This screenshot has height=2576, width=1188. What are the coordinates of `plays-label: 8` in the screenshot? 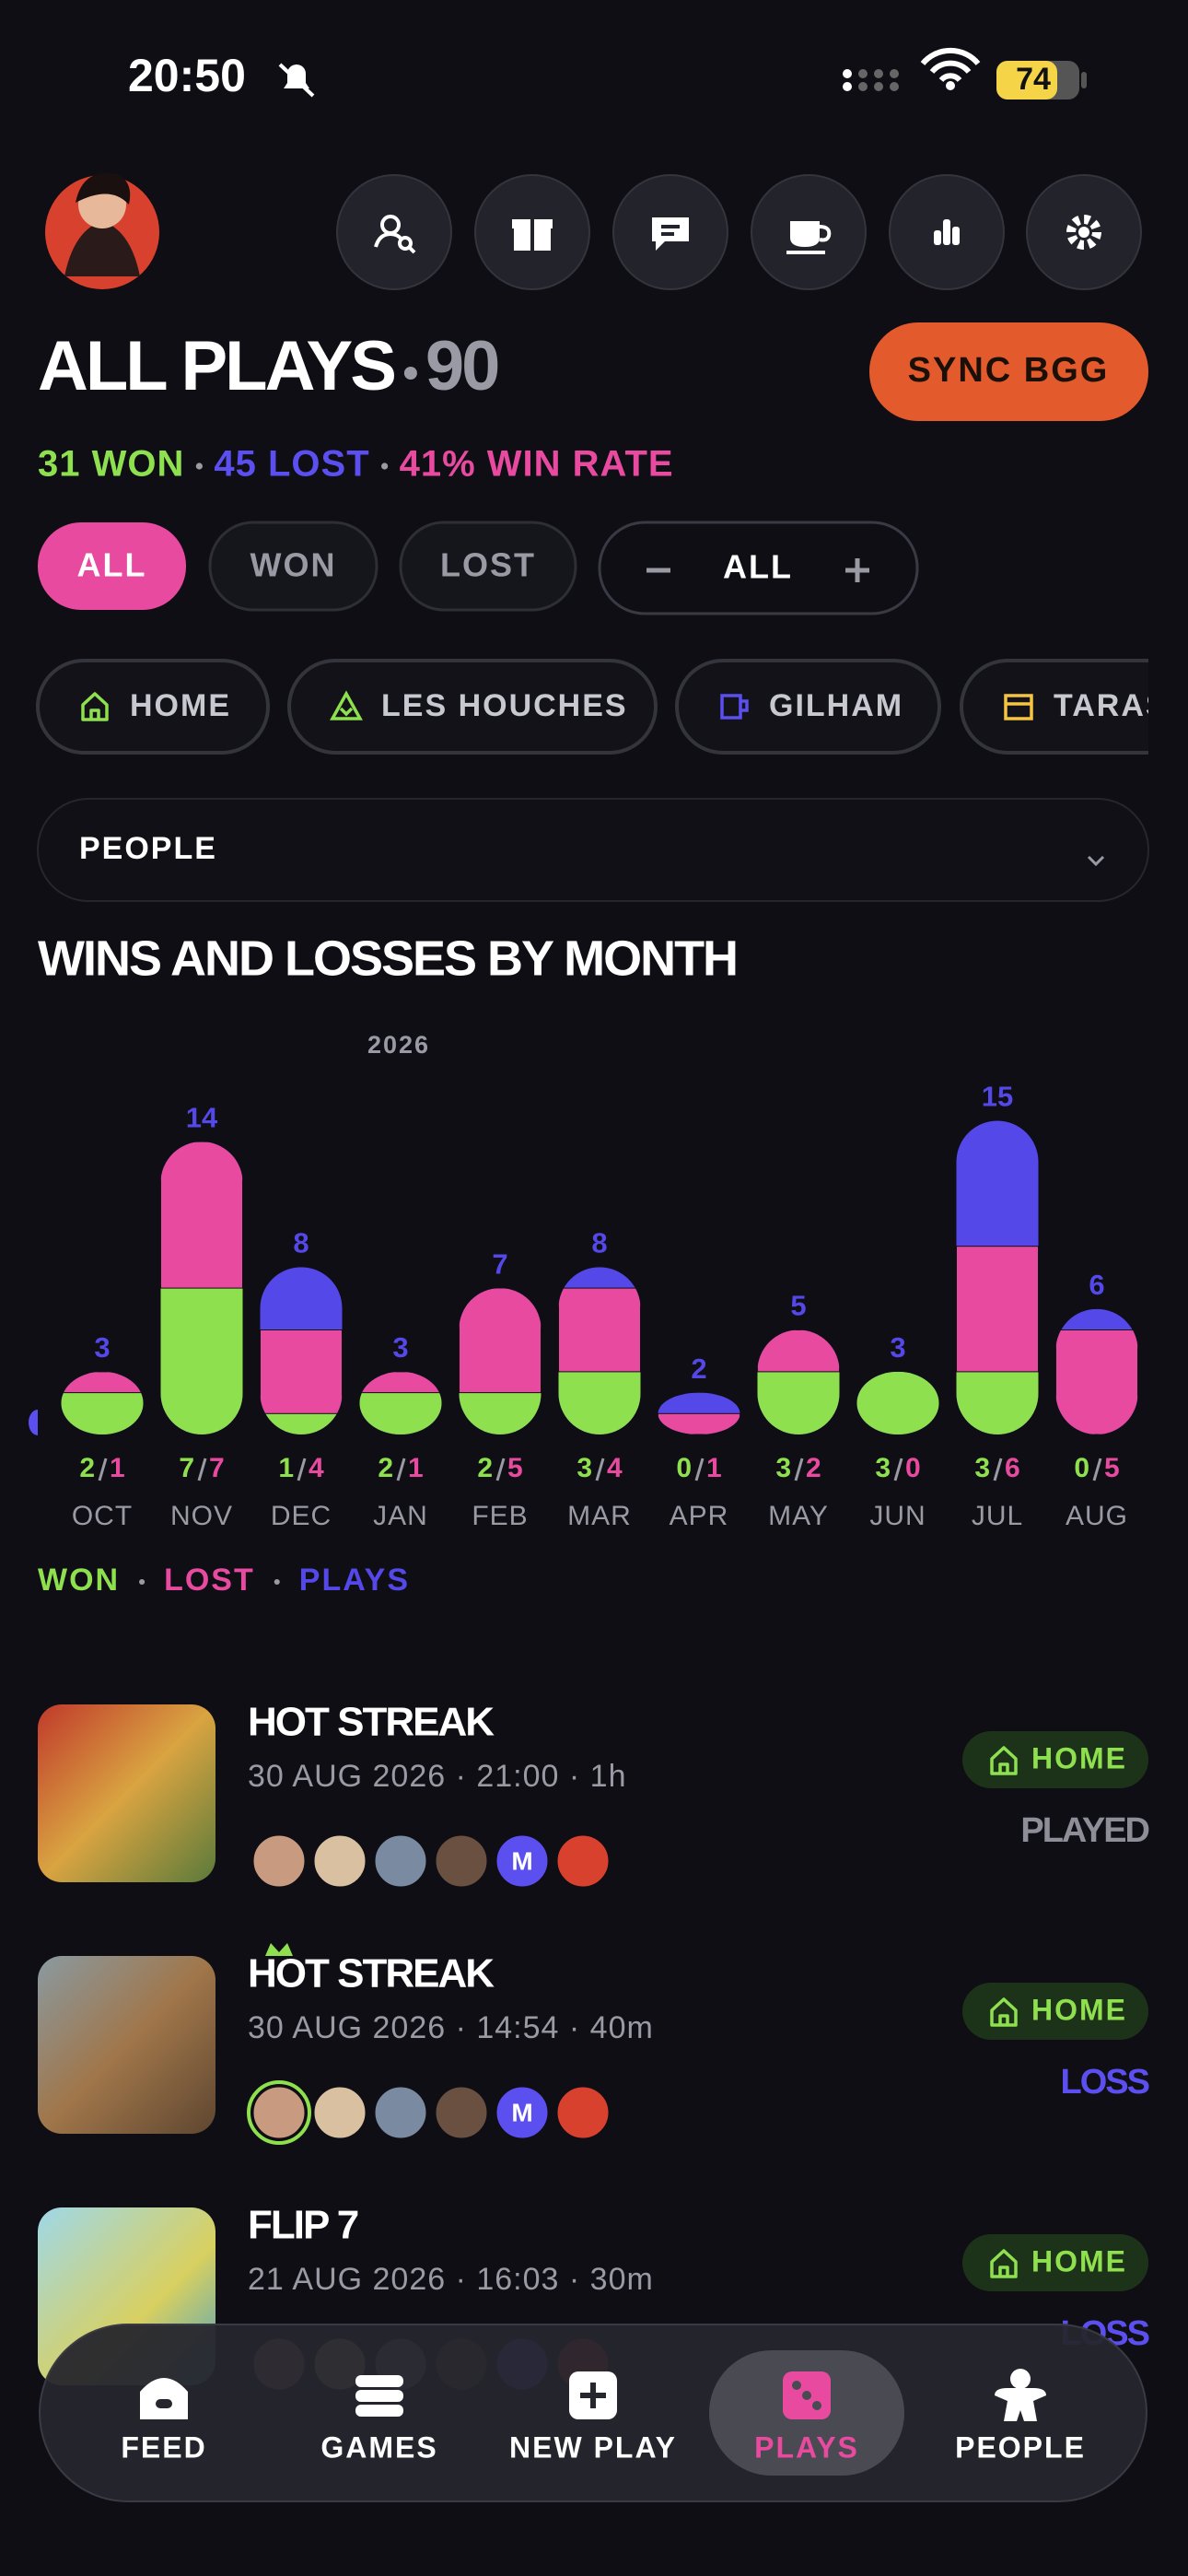 It's located at (599, 1243).